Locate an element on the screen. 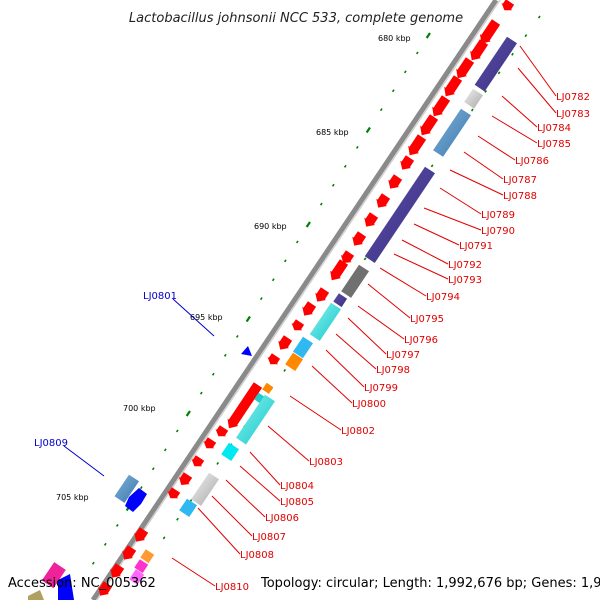  gene-label: LJ0809 is located at coordinates (51, 443).